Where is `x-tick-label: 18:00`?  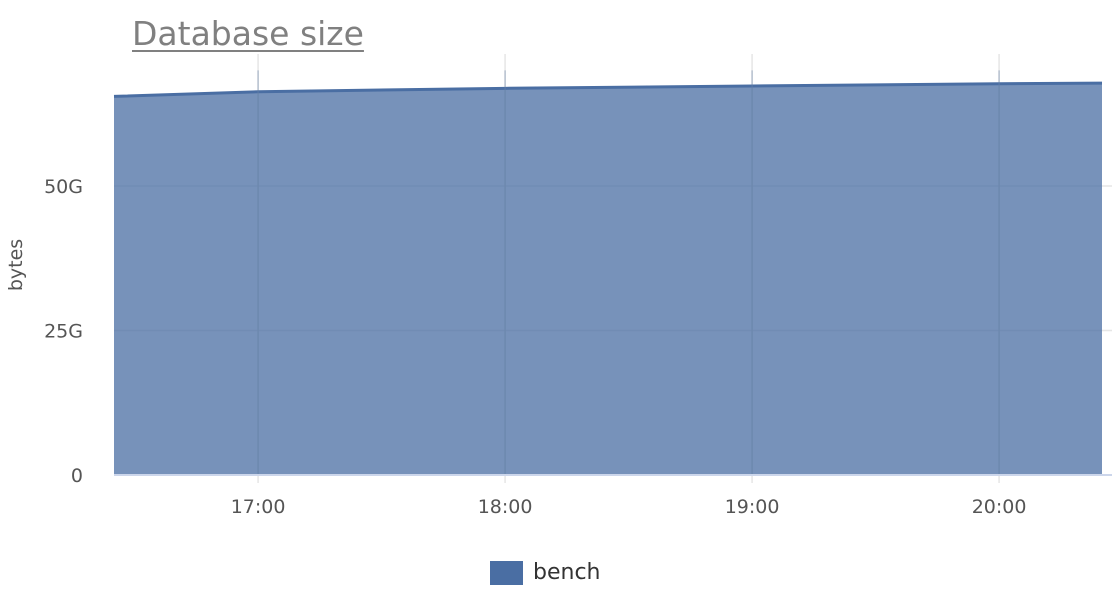 x-tick-label: 18:00 is located at coordinates (505, 507).